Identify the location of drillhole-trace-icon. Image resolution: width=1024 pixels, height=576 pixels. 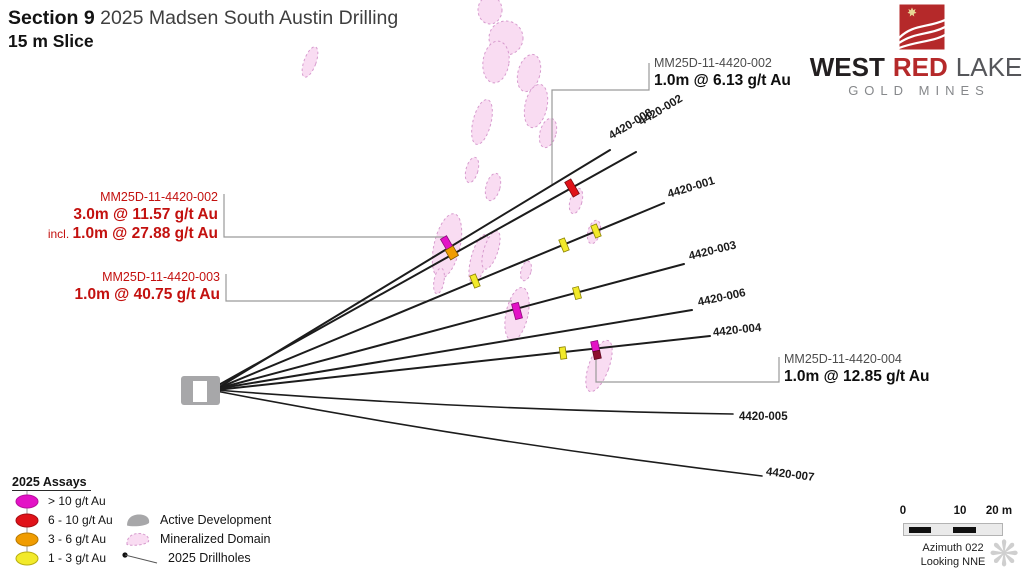
(140, 558).